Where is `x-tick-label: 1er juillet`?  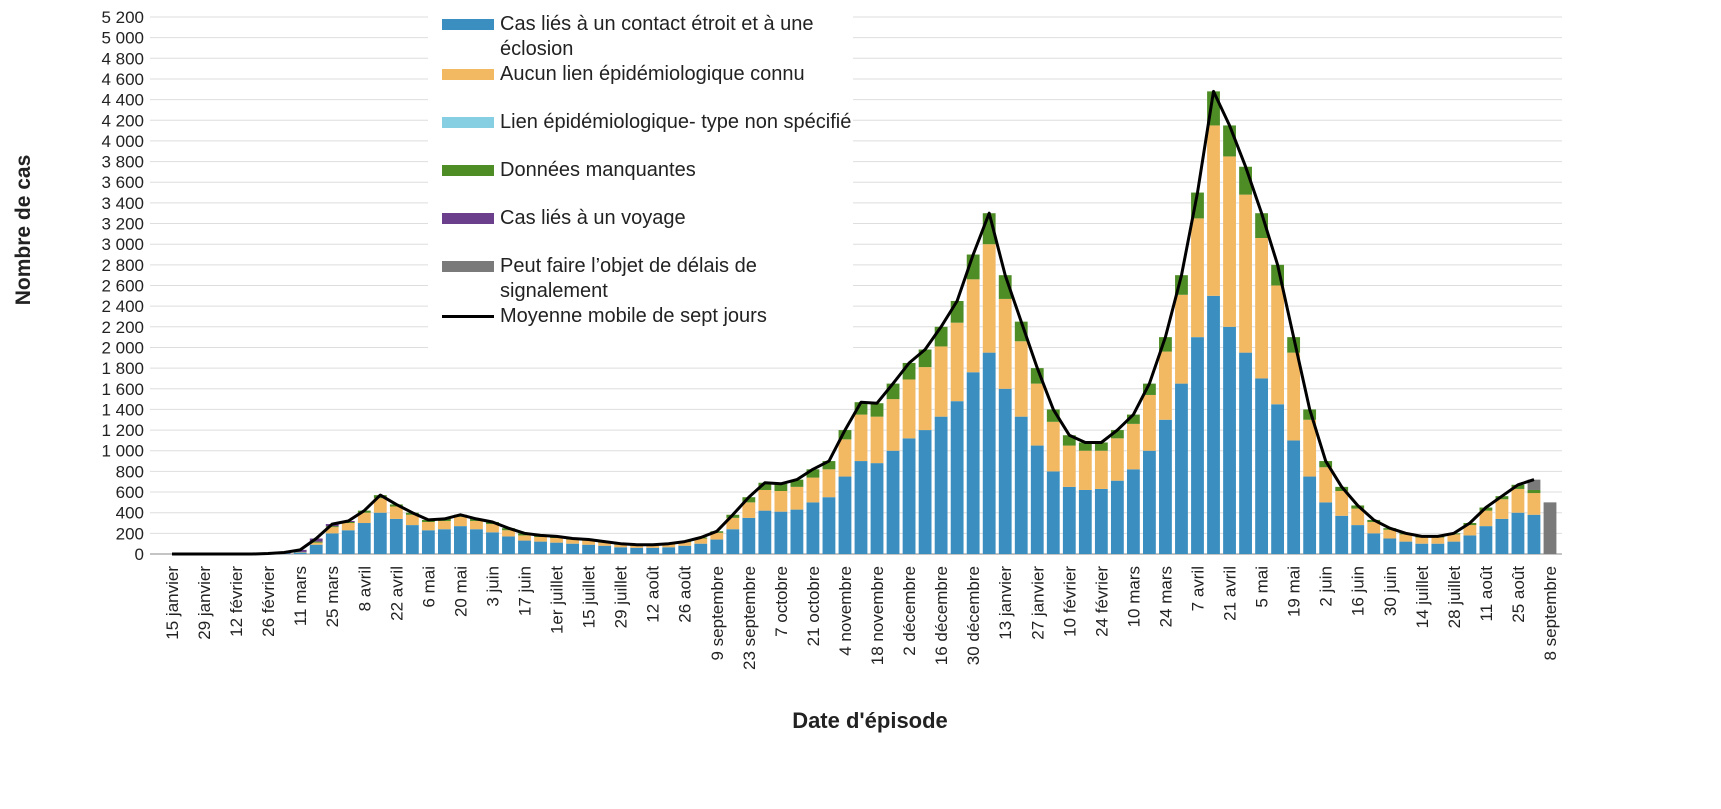 x-tick-label: 1er juillet is located at coordinates (557, 600).